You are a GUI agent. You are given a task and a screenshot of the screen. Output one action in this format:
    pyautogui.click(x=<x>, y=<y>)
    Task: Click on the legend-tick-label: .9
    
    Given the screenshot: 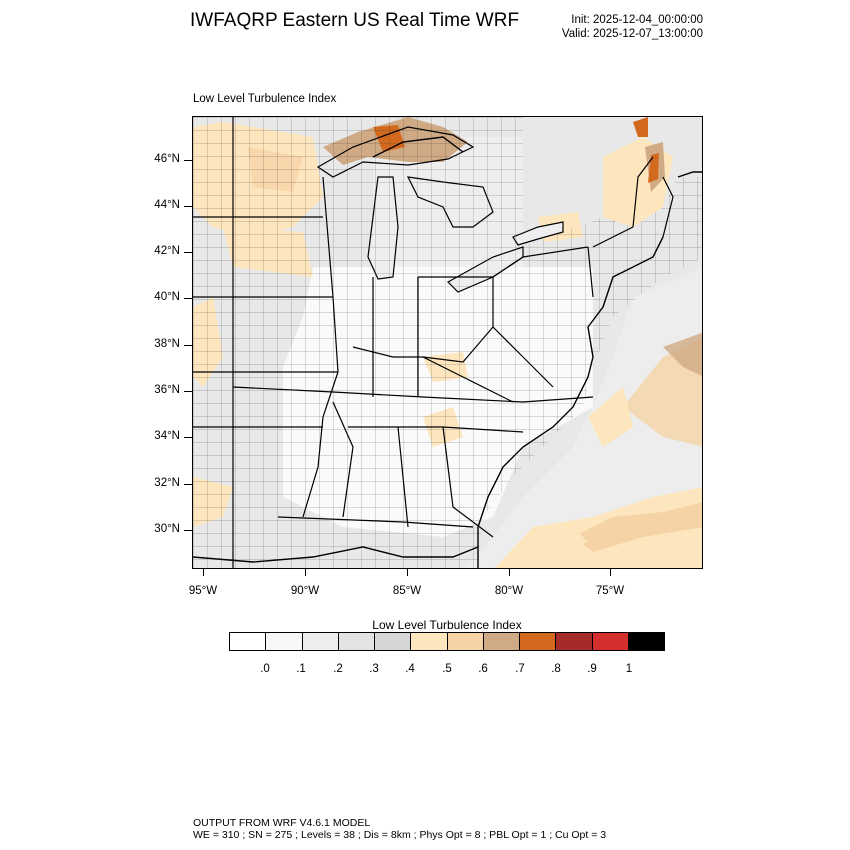 What is the action you would take?
    pyautogui.click(x=592, y=669)
    